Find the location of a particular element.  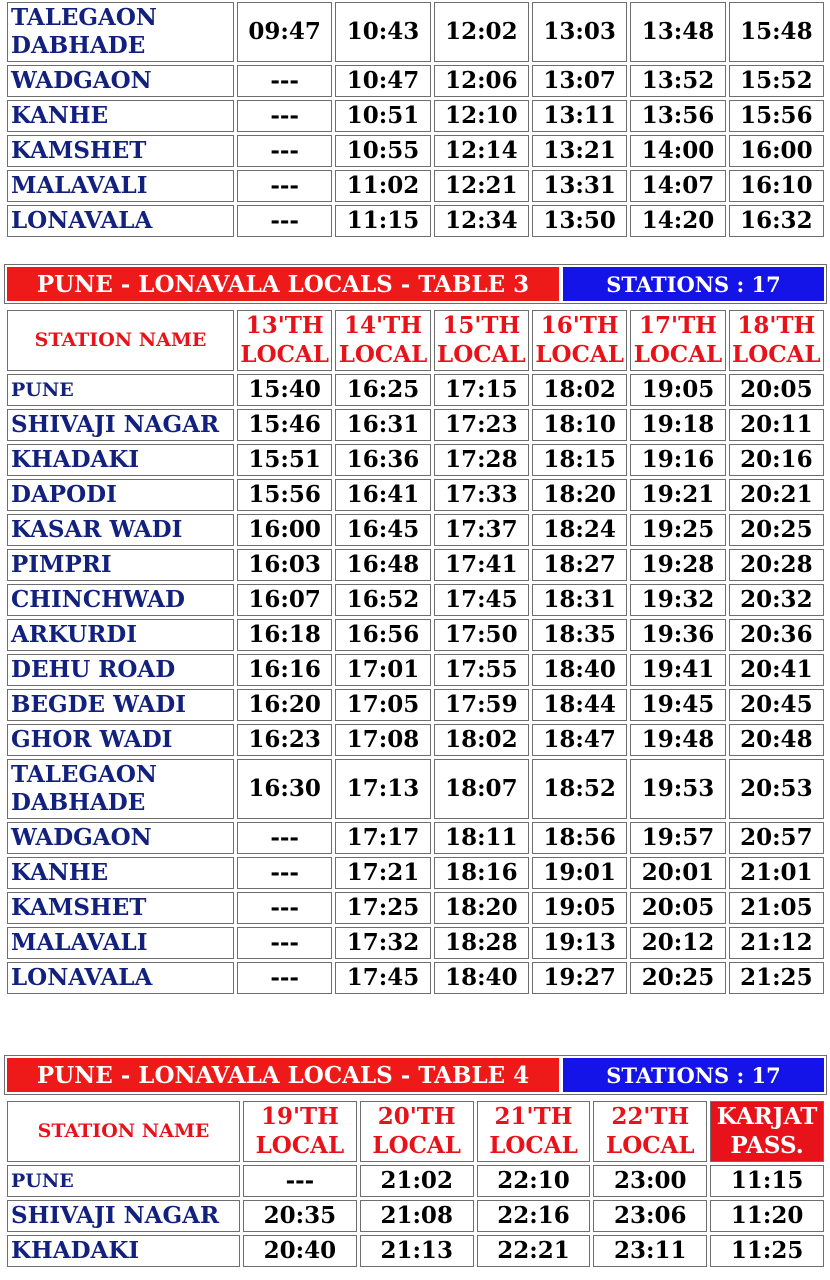

time-cell: 19:16 is located at coordinates (678, 460).